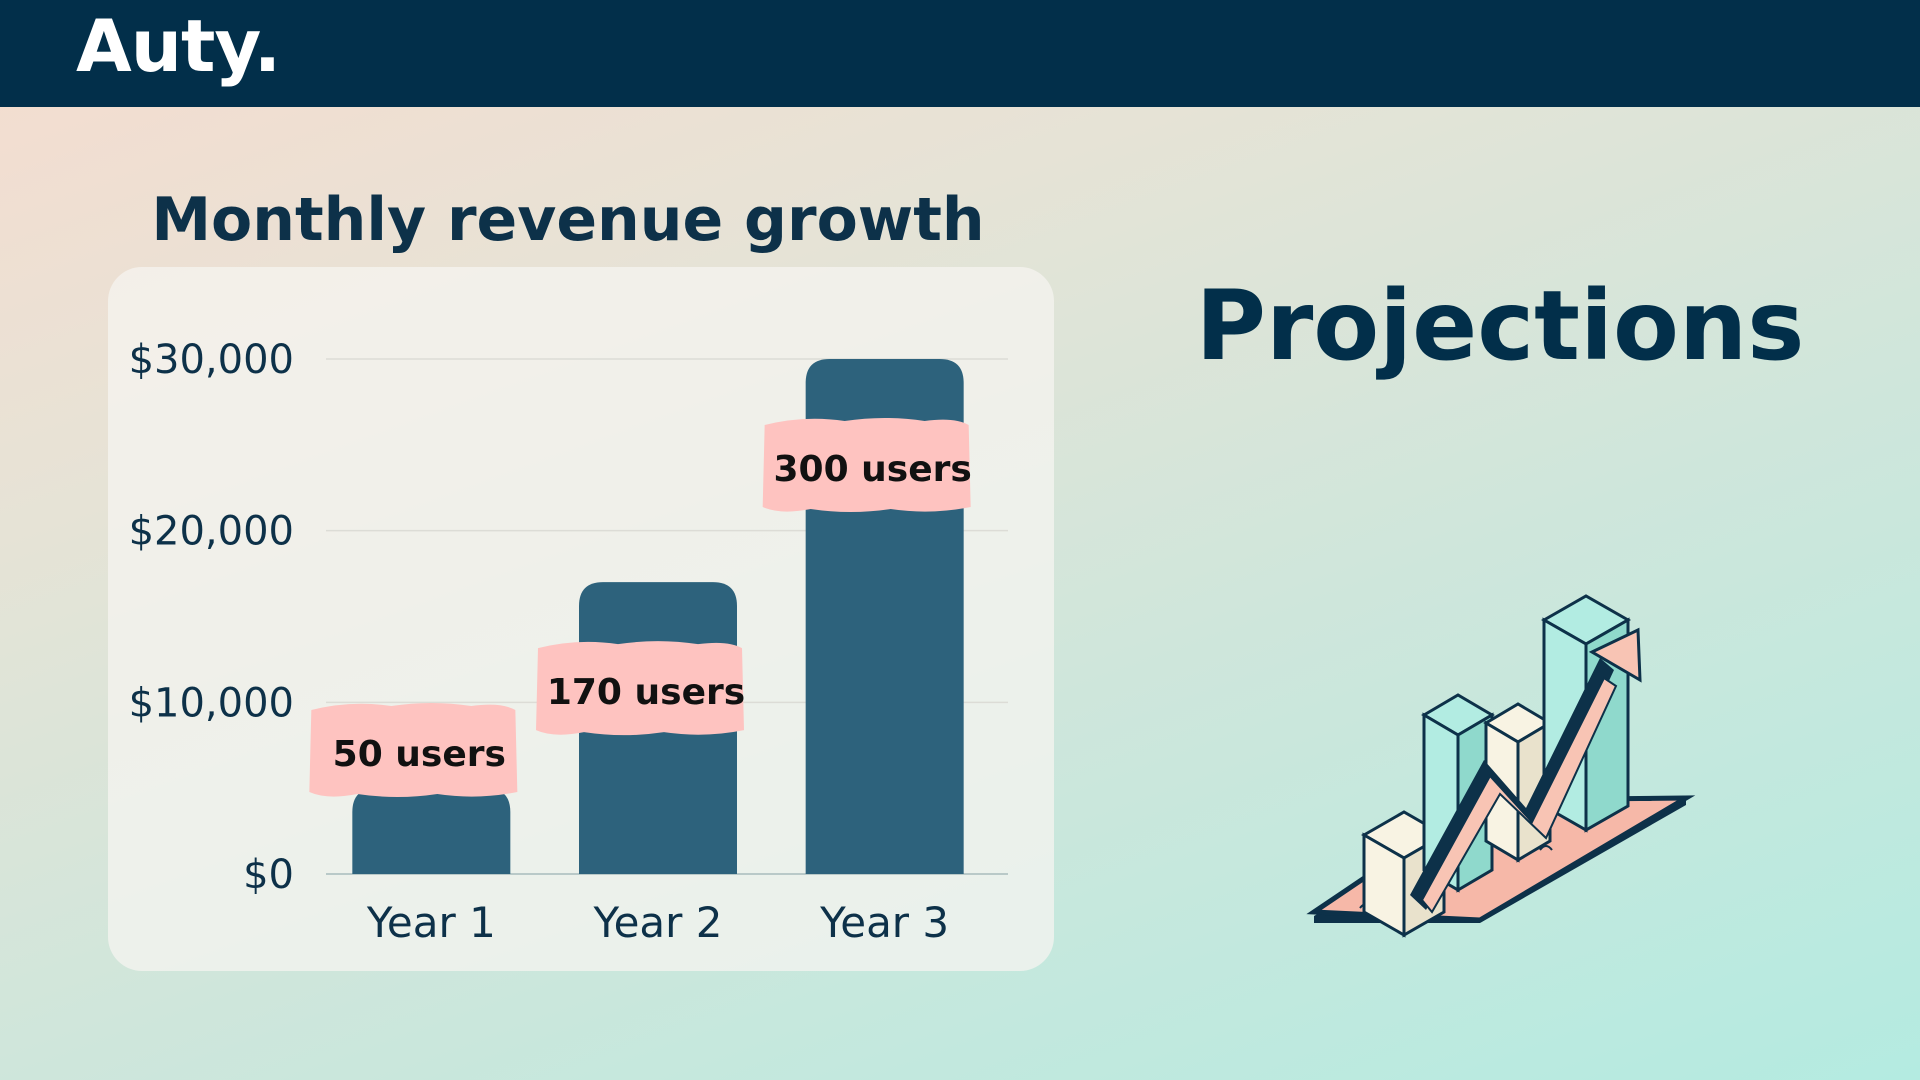 This screenshot has height=1080, width=1920. I want to click on brand-logo: Auty., so click(178, 46).